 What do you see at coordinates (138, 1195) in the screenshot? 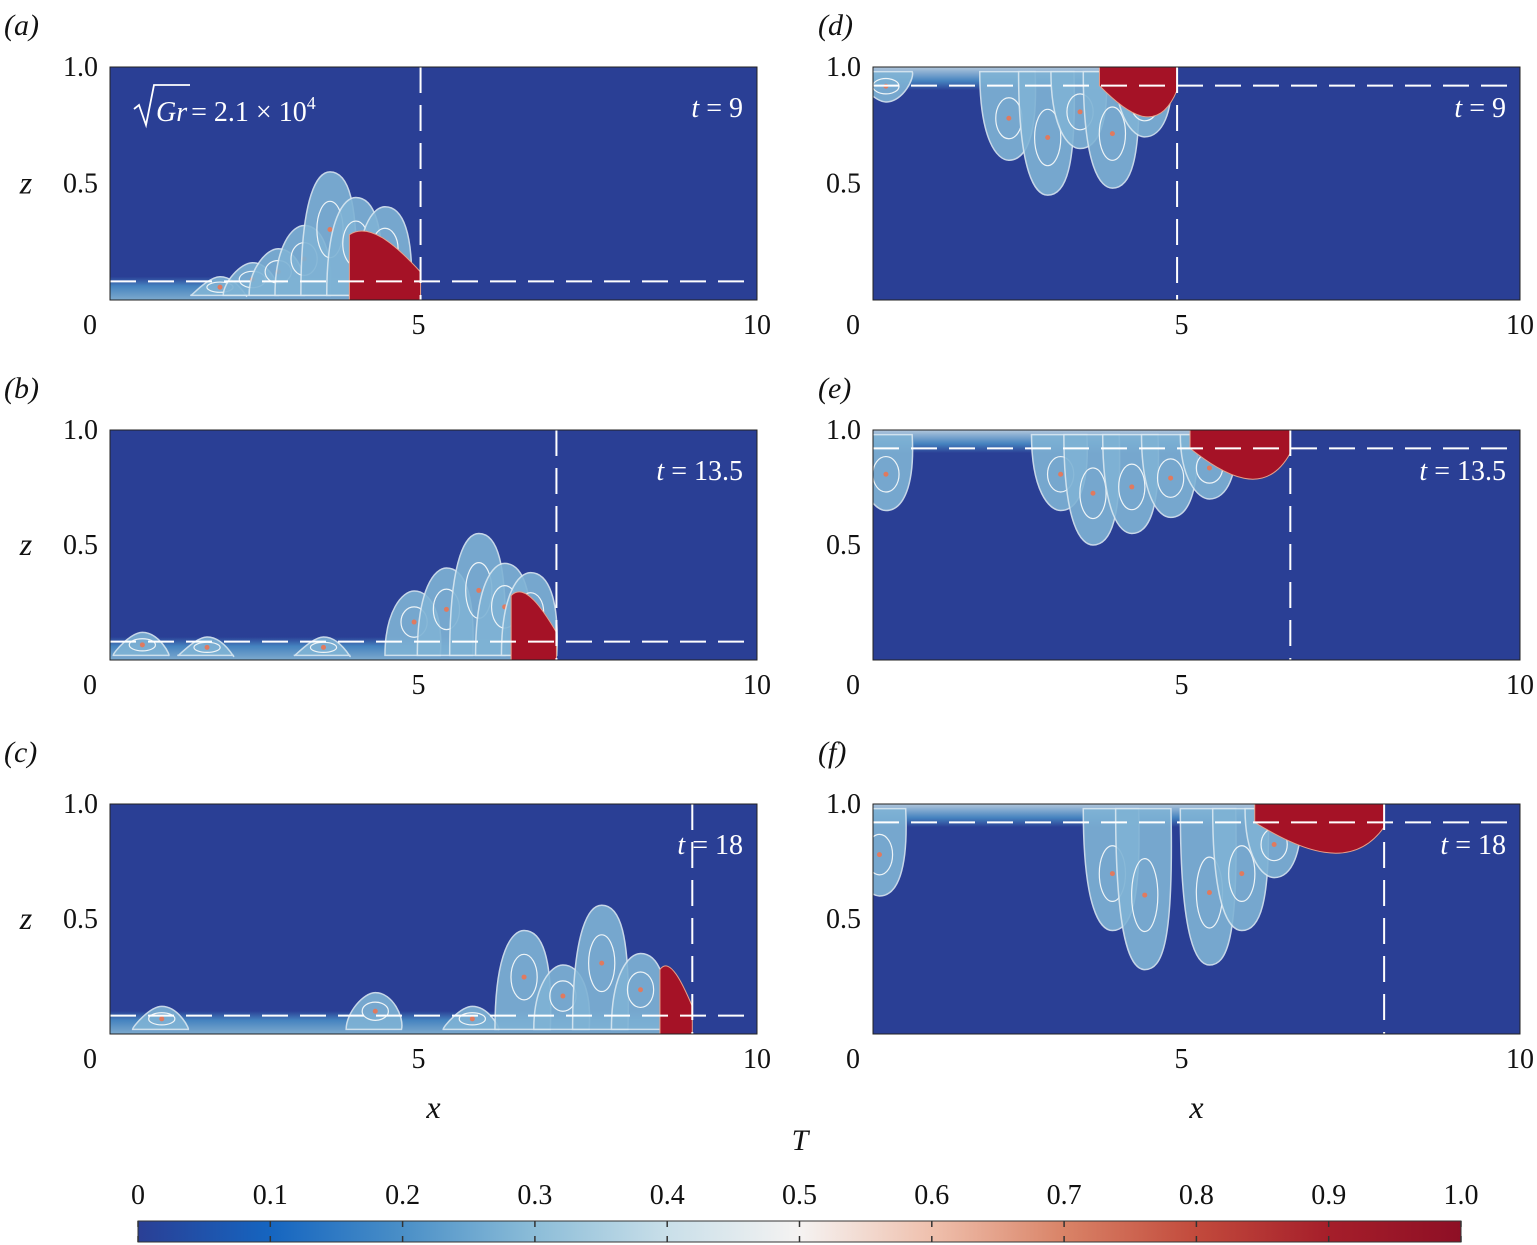
I see `colorbar-tick-label: 0` at bounding box center [138, 1195].